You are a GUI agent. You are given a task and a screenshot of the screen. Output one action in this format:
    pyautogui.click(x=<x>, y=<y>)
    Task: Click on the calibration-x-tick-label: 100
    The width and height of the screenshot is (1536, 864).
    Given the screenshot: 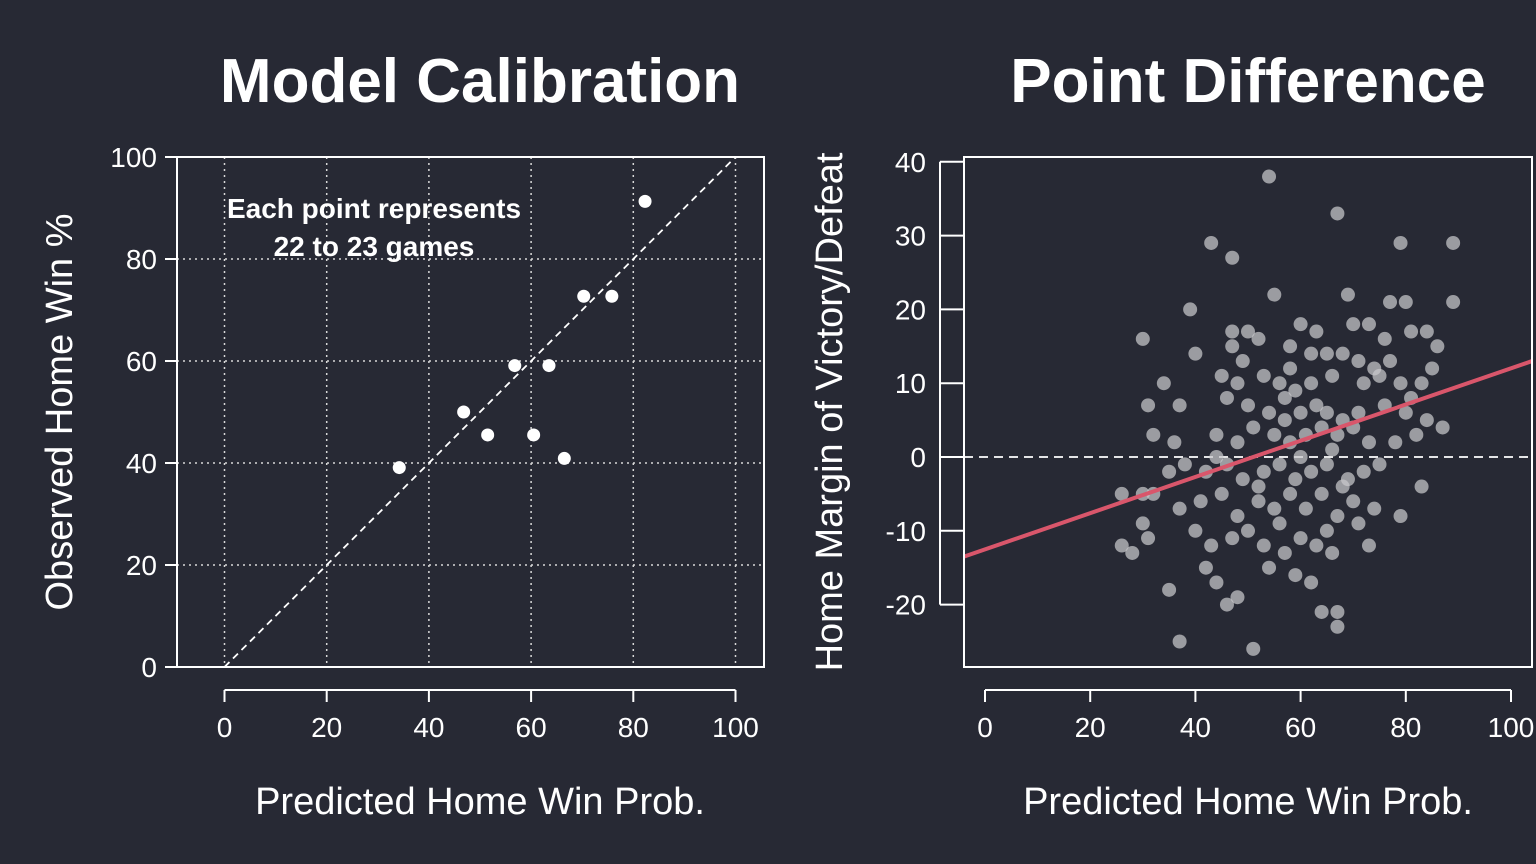 What is the action you would take?
    pyautogui.click(x=735, y=727)
    